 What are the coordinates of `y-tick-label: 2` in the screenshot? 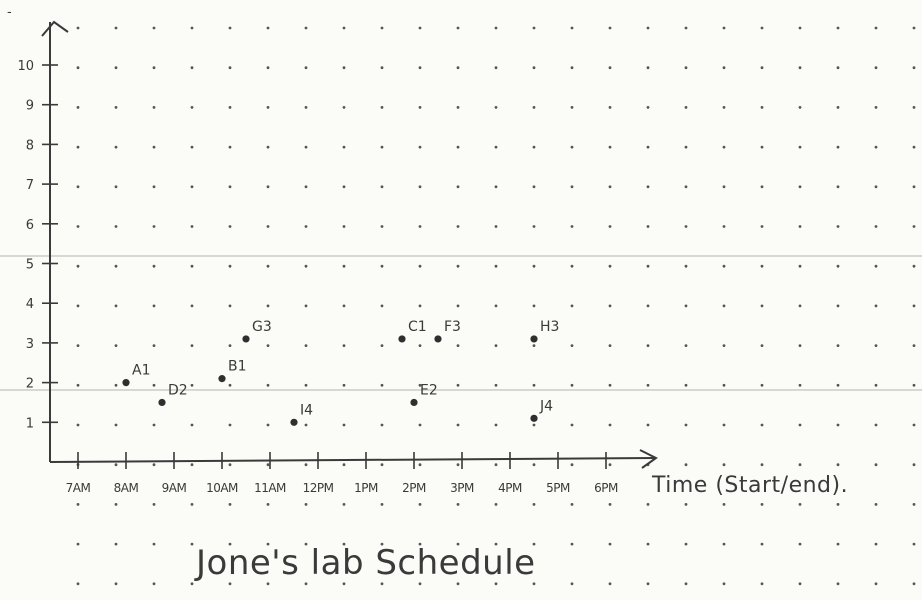 It's located at (30, 384).